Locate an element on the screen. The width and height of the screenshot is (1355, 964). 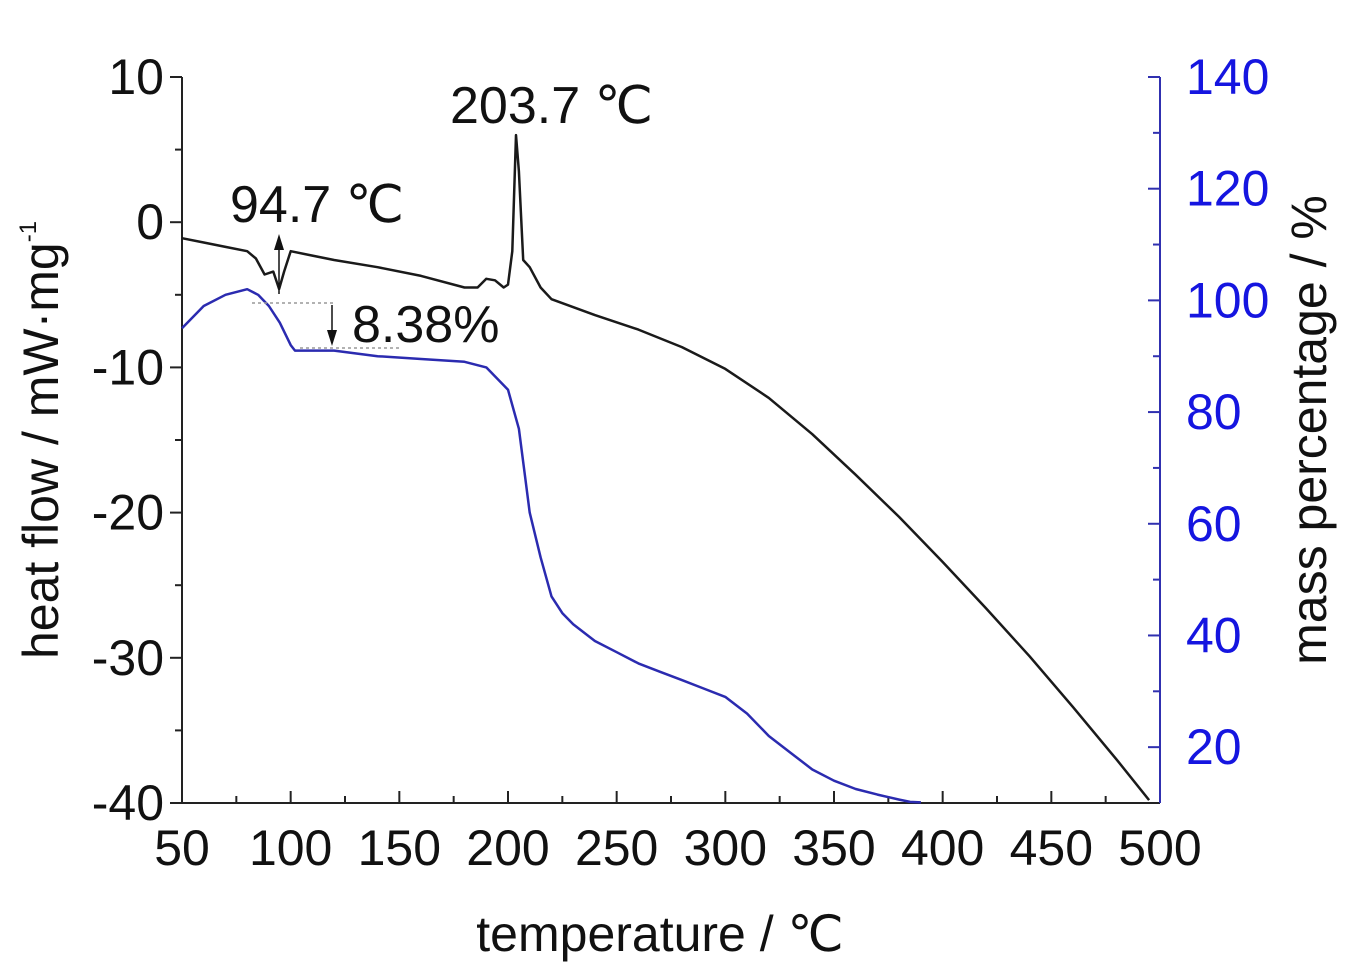
right-y-tick-label: 80 is located at coordinates (1214, 412).